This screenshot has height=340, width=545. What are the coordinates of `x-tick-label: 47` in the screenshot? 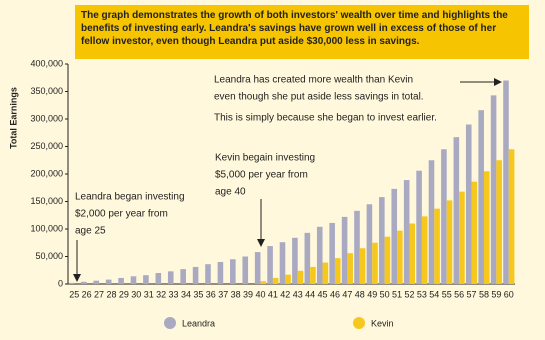 It's located at (347, 294).